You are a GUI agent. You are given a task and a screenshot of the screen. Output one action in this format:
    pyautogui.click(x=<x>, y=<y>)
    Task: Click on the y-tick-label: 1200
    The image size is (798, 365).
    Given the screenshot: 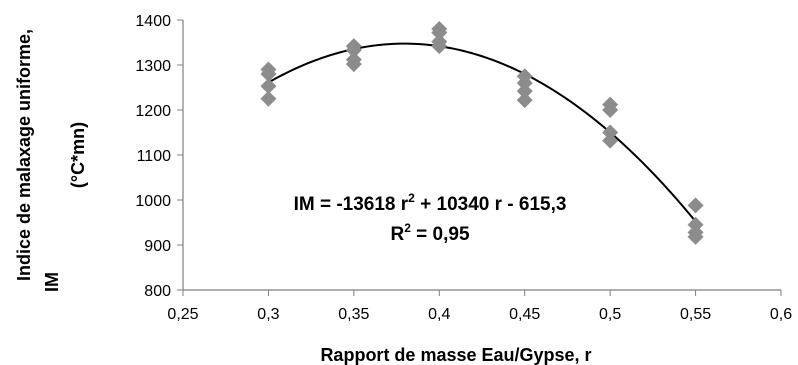 What is the action you would take?
    pyautogui.click(x=153, y=111)
    